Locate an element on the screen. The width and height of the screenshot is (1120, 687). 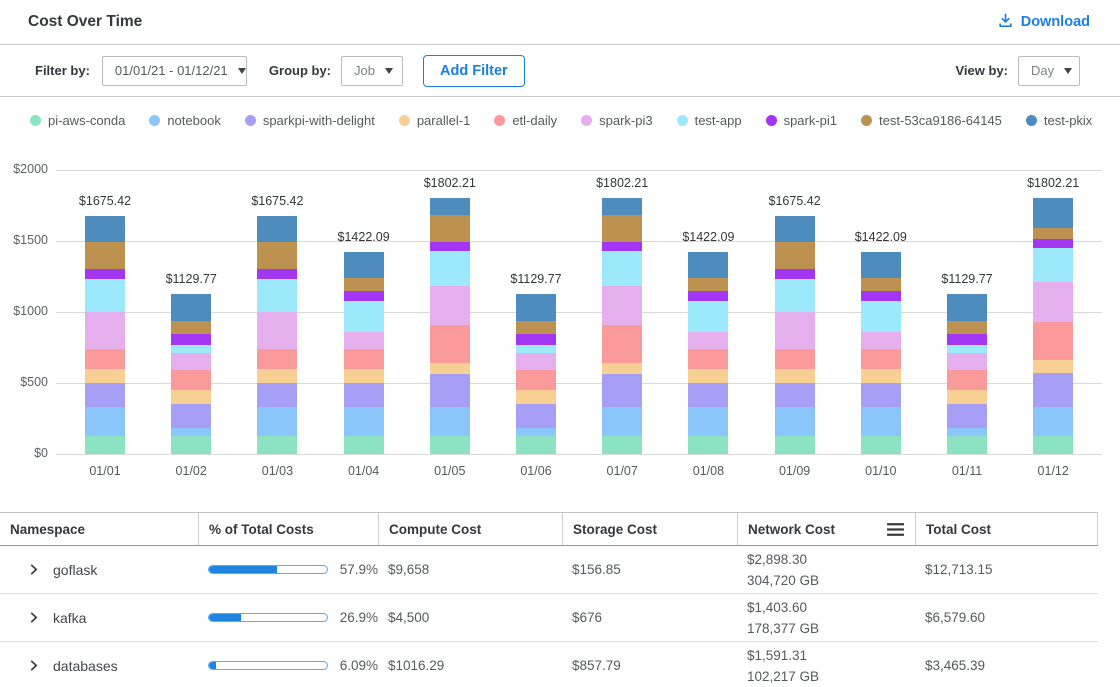
legend-item: test-53ca9186-64145 is located at coordinates (931, 120).